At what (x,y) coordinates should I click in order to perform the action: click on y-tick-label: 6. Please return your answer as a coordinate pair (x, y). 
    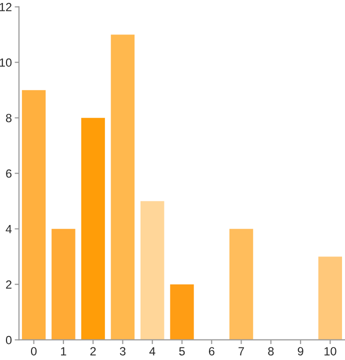
    Looking at the image, I should click on (9, 173).